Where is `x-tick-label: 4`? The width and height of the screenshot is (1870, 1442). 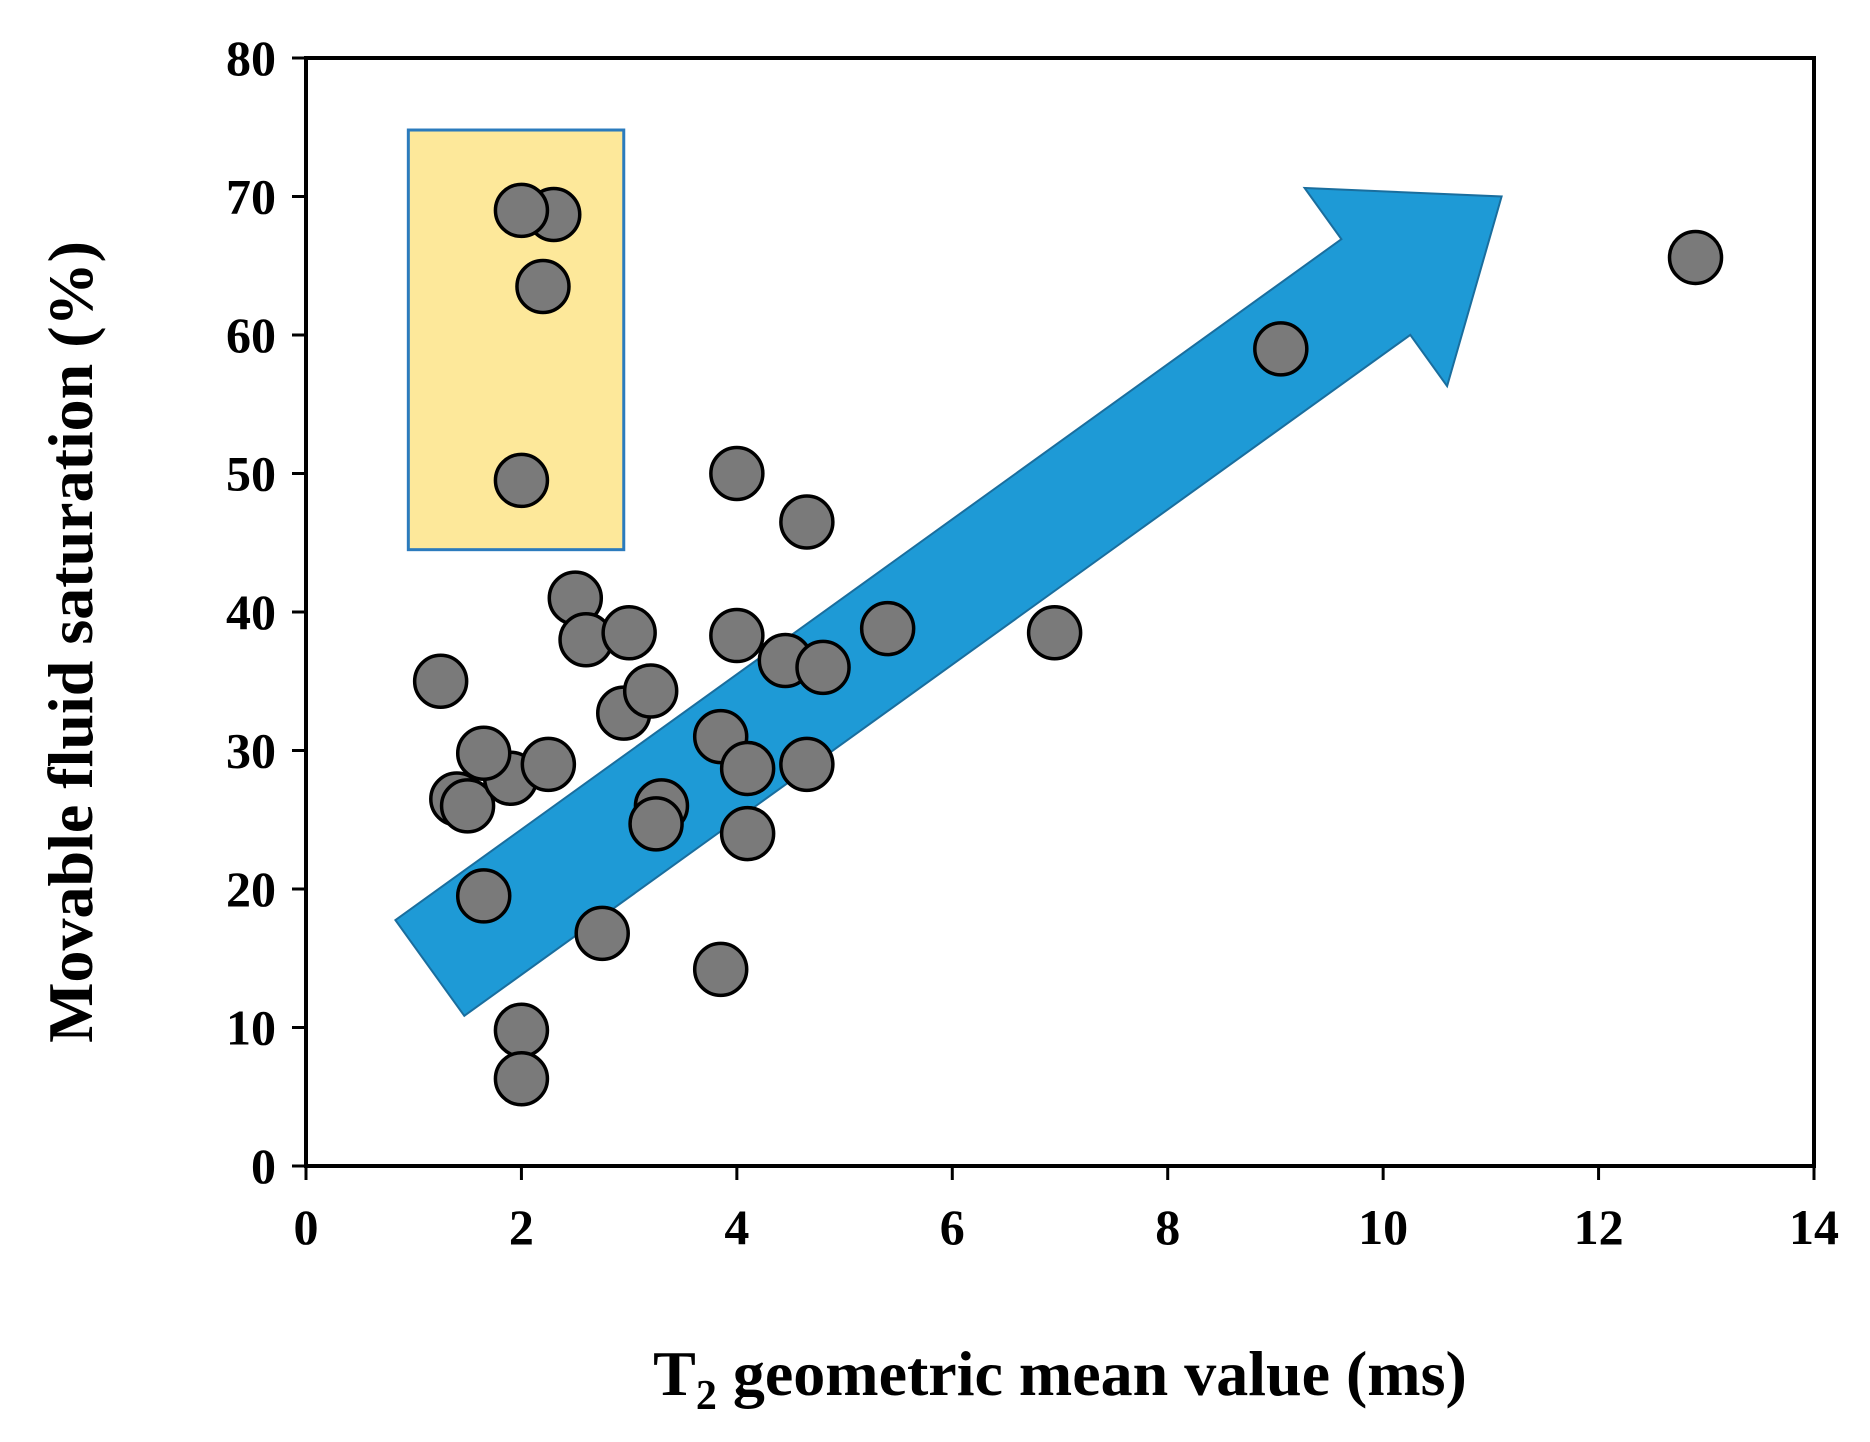 x-tick-label: 4 is located at coordinates (736, 1227).